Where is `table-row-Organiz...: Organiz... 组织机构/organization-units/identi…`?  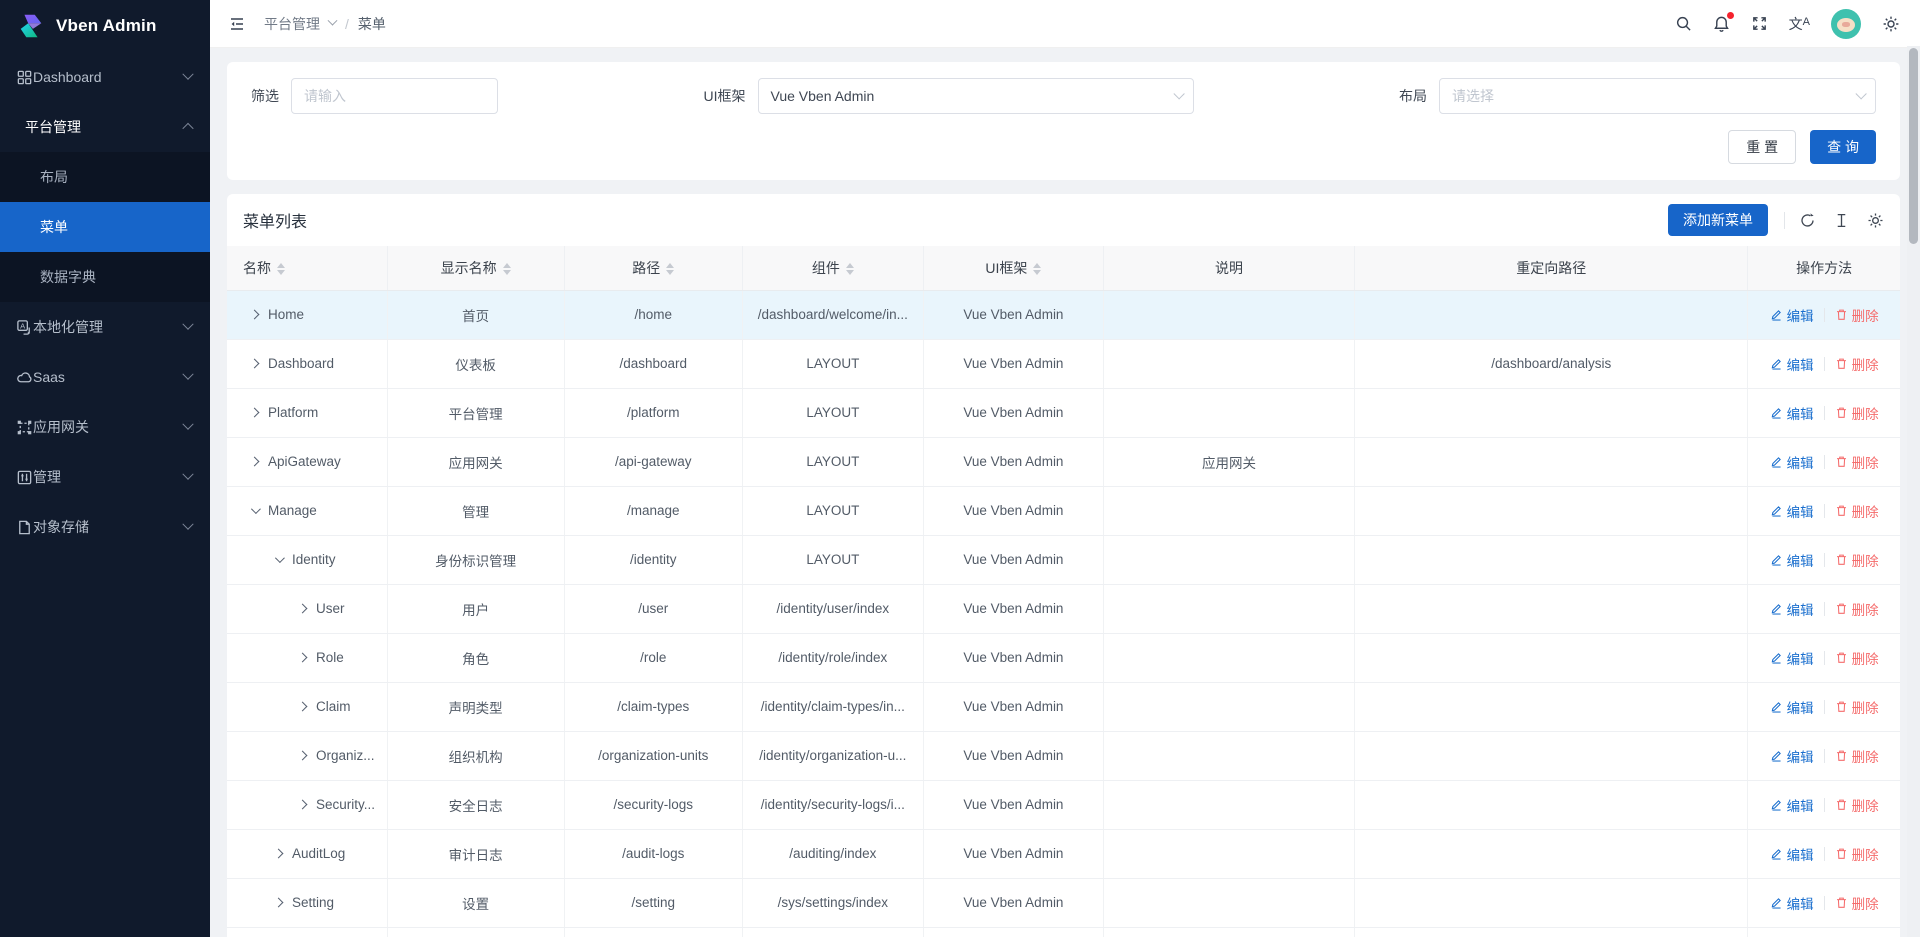 table-row-Organiz...: Organiz... 组织机构/organization-units/identi… is located at coordinates (1063, 756).